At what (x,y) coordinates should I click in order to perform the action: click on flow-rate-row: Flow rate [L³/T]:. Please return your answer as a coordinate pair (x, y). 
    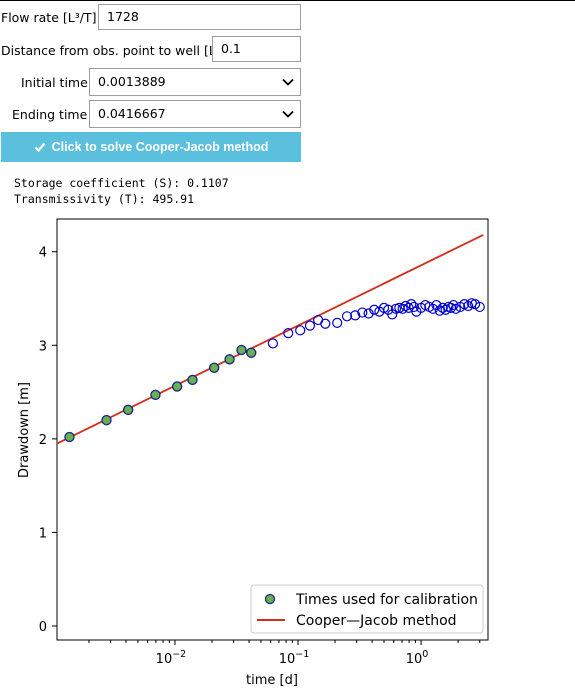
    Looking at the image, I should click on (50, 17).